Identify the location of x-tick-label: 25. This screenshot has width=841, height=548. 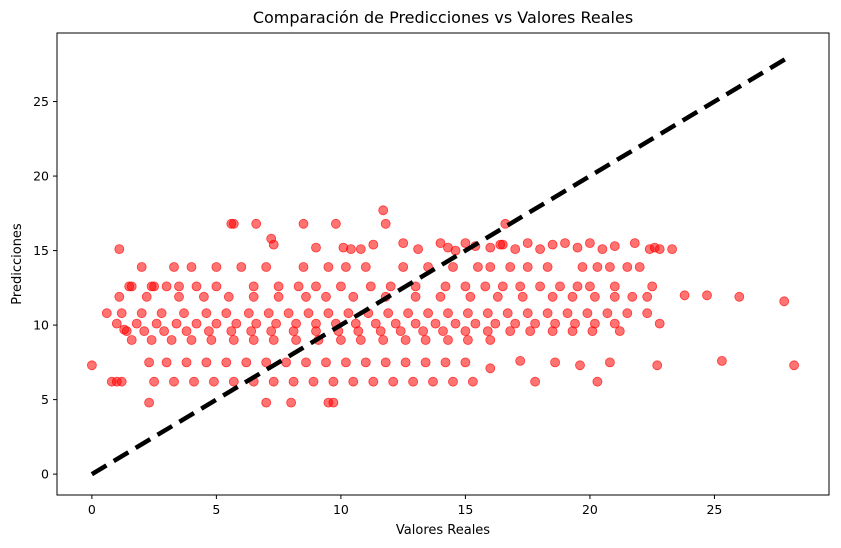
(714, 509).